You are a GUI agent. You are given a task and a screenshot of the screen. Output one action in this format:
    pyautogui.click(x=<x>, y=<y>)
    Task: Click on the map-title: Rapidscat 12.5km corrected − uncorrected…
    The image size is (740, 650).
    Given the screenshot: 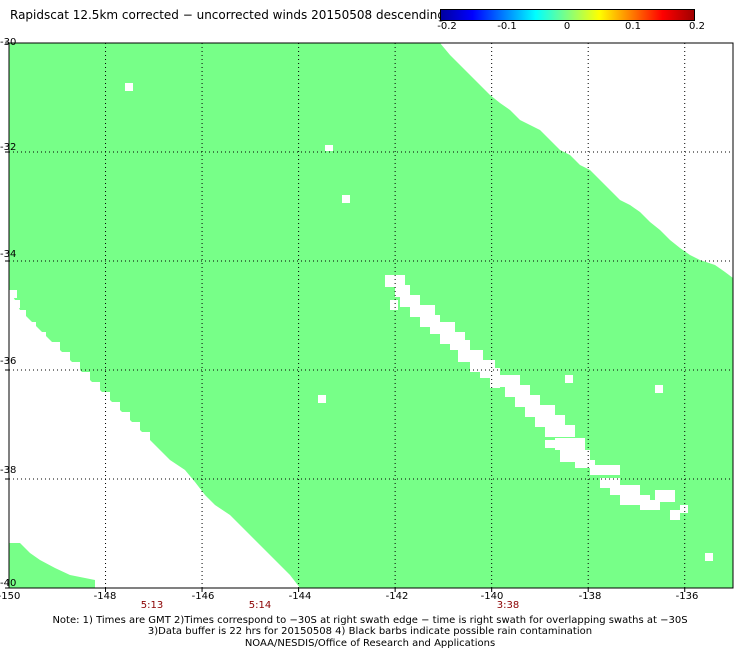 What is the action you would take?
    pyautogui.click(x=227, y=15)
    